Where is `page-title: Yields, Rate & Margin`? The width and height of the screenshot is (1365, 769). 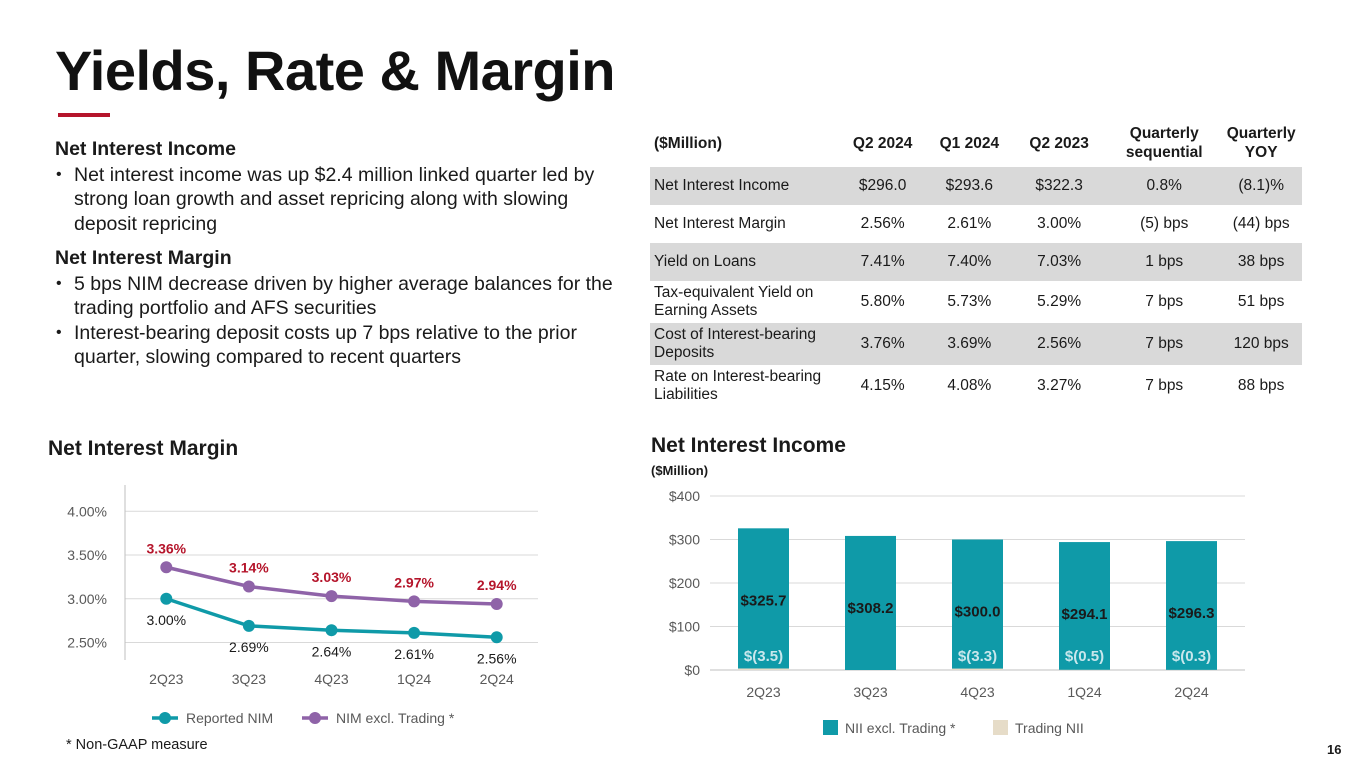 page-title: Yields, Rate & Margin is located at coordinates (335, 70).